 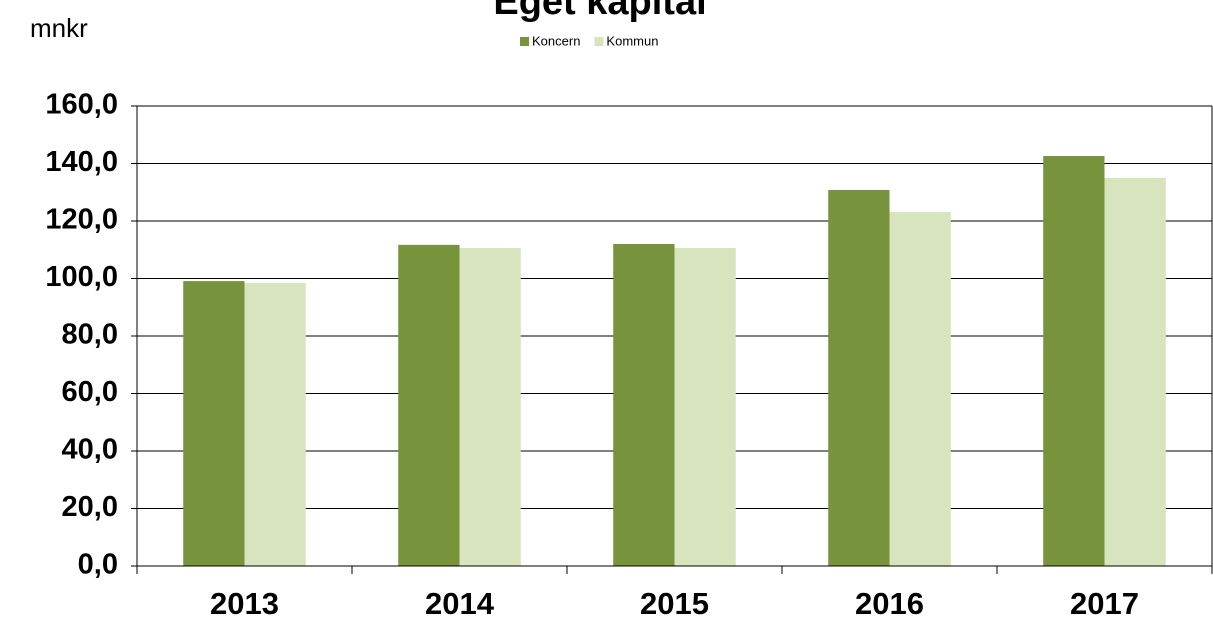 I want to click on y-axis-label: mnkr, so click(x=59, y=28).